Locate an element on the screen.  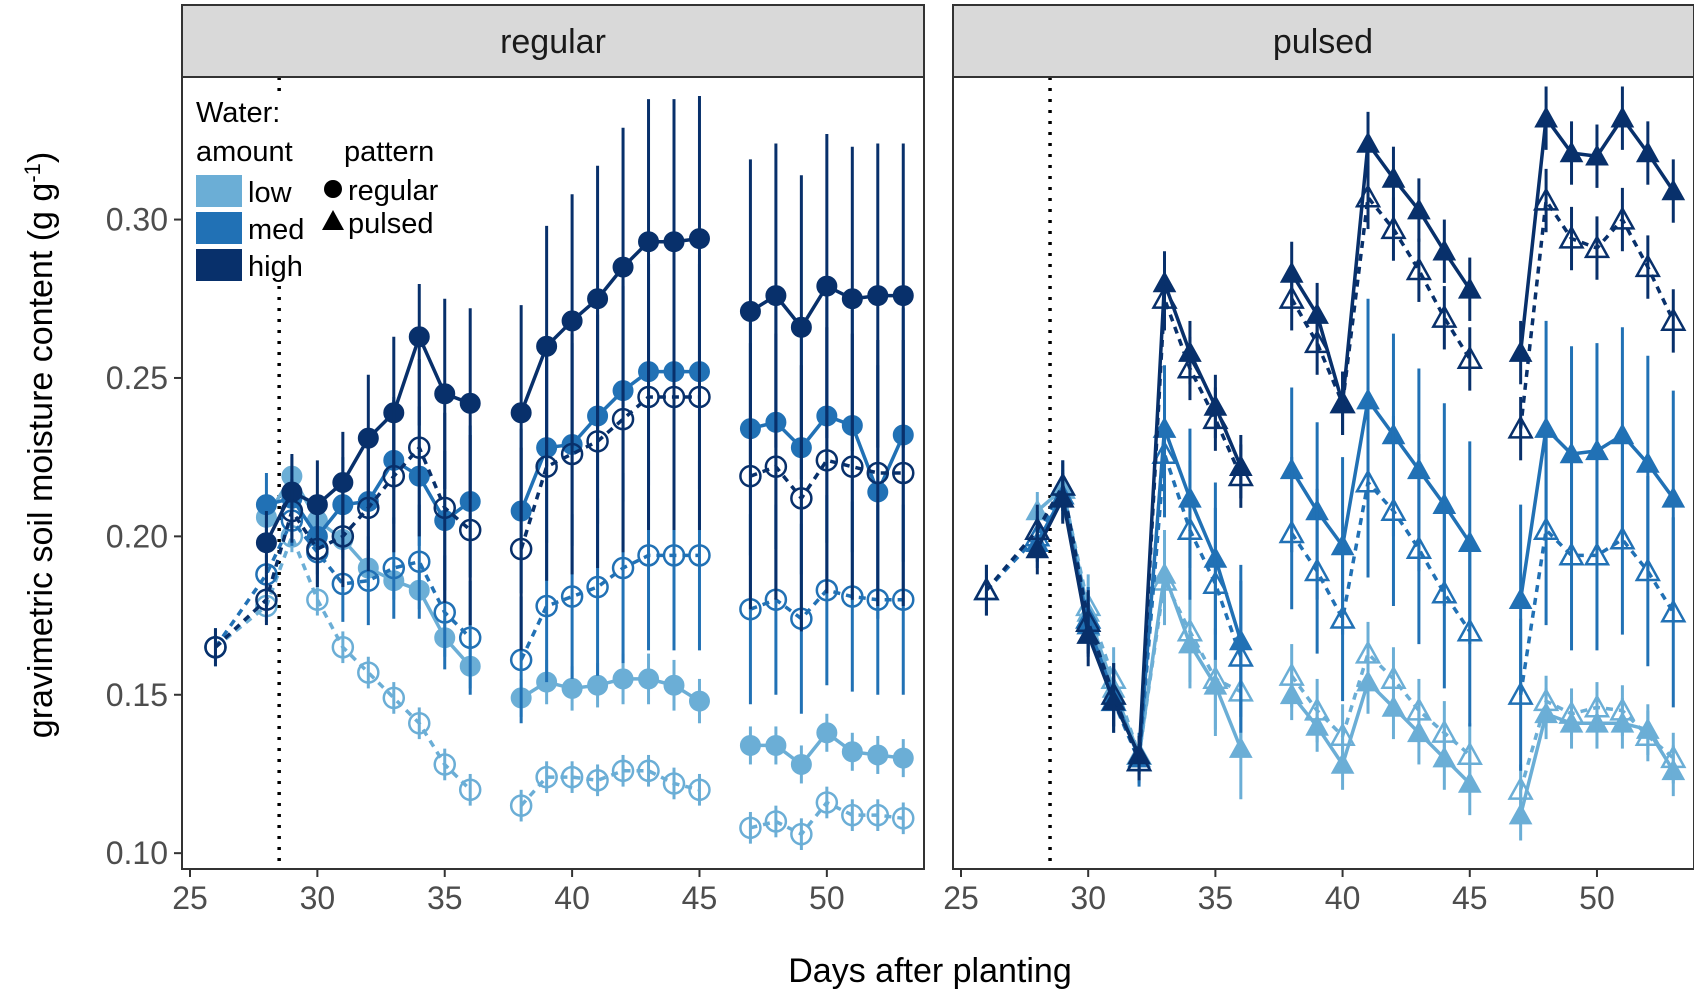
x-axis-pulsed: 25 30 35 40 45 50 is located at coordinates (1279, 892).